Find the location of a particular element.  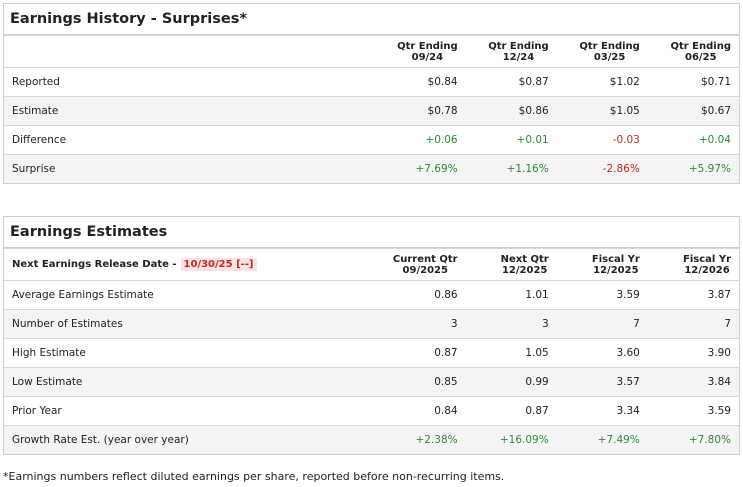

data-row: Surprise +7.69% +1.16% -2.86% +5.97% is located at coordinates (371, 168).